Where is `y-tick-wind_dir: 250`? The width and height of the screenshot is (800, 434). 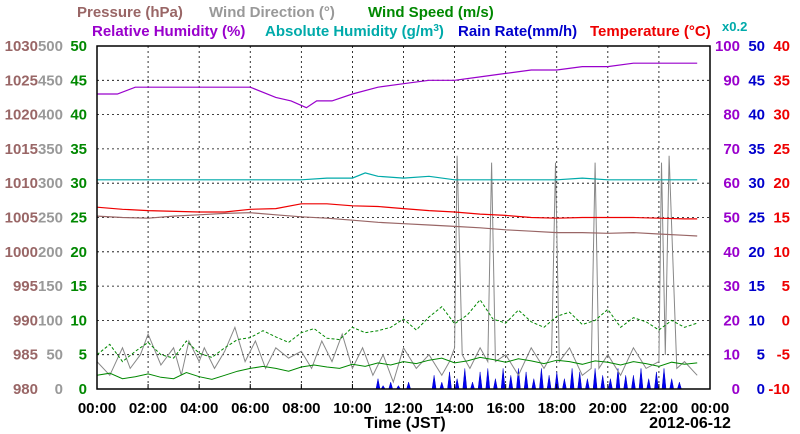
y-tick-wind_dir: 250 is located at coordinates (50, 218).